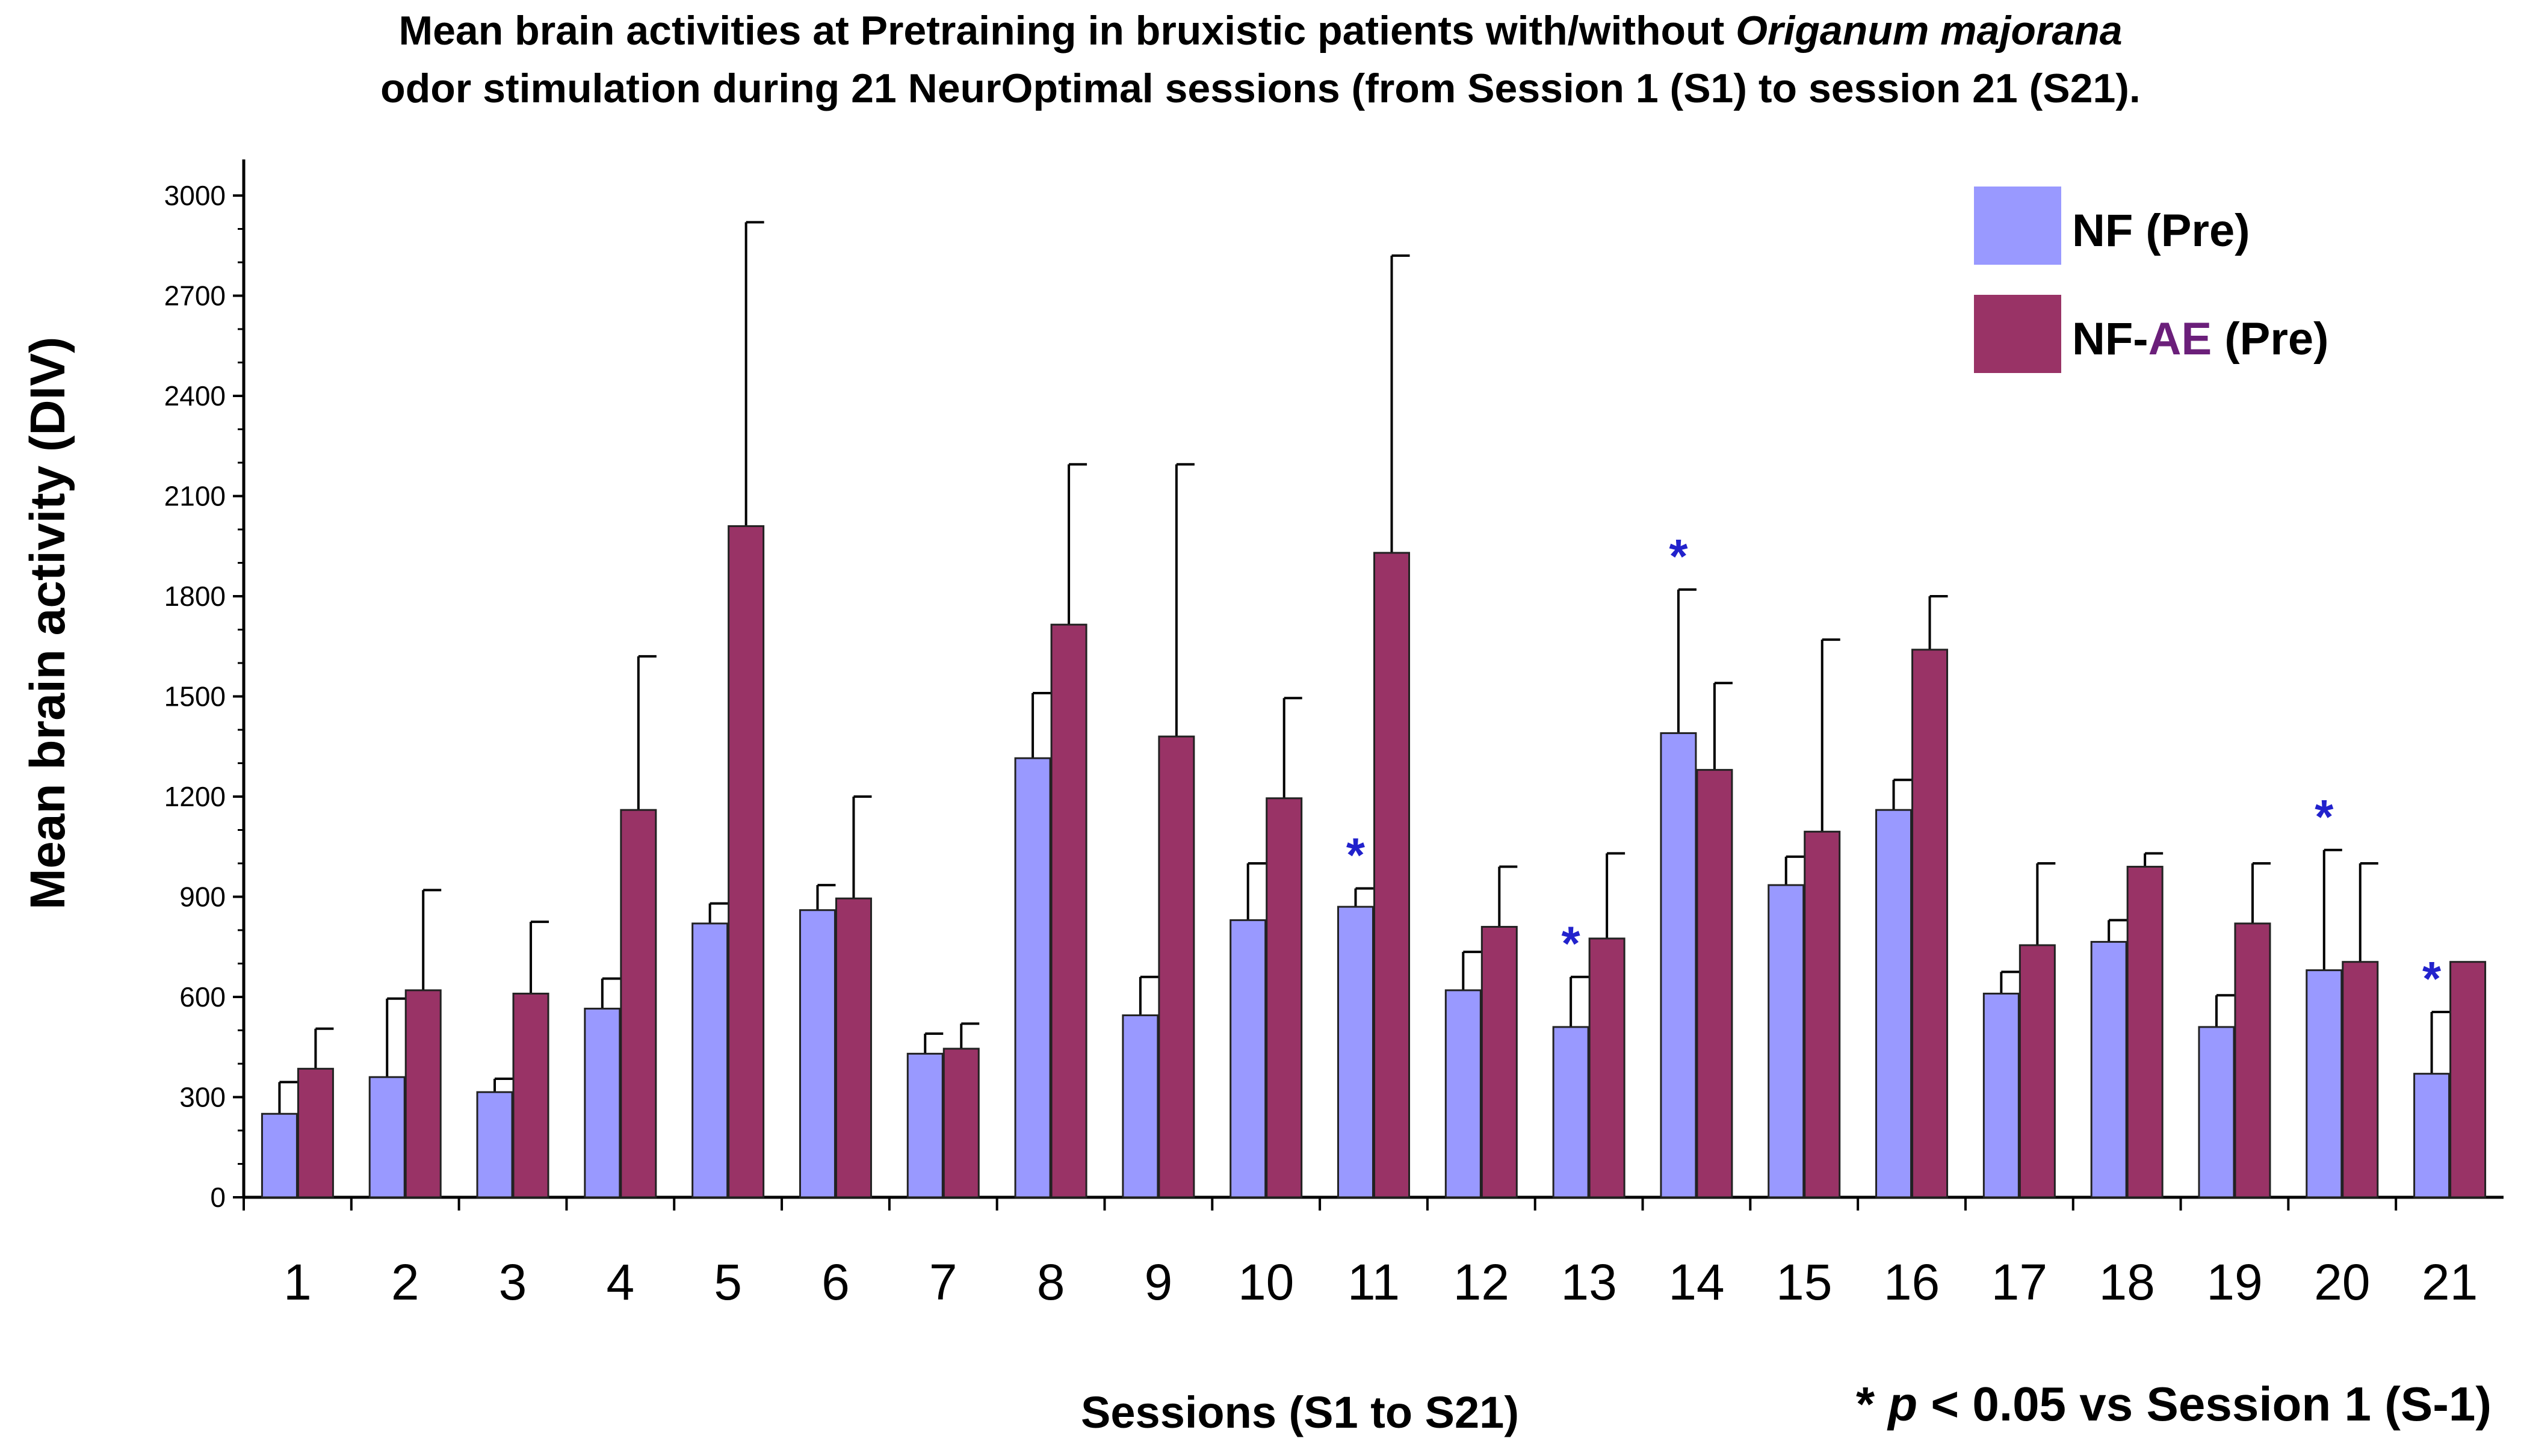  I want to click on y-tick-label-2100: 2100, so click(195, 497).